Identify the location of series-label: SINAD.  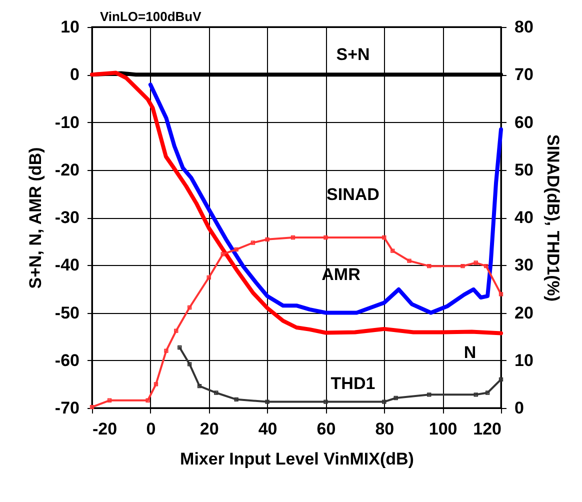
(353, 194).